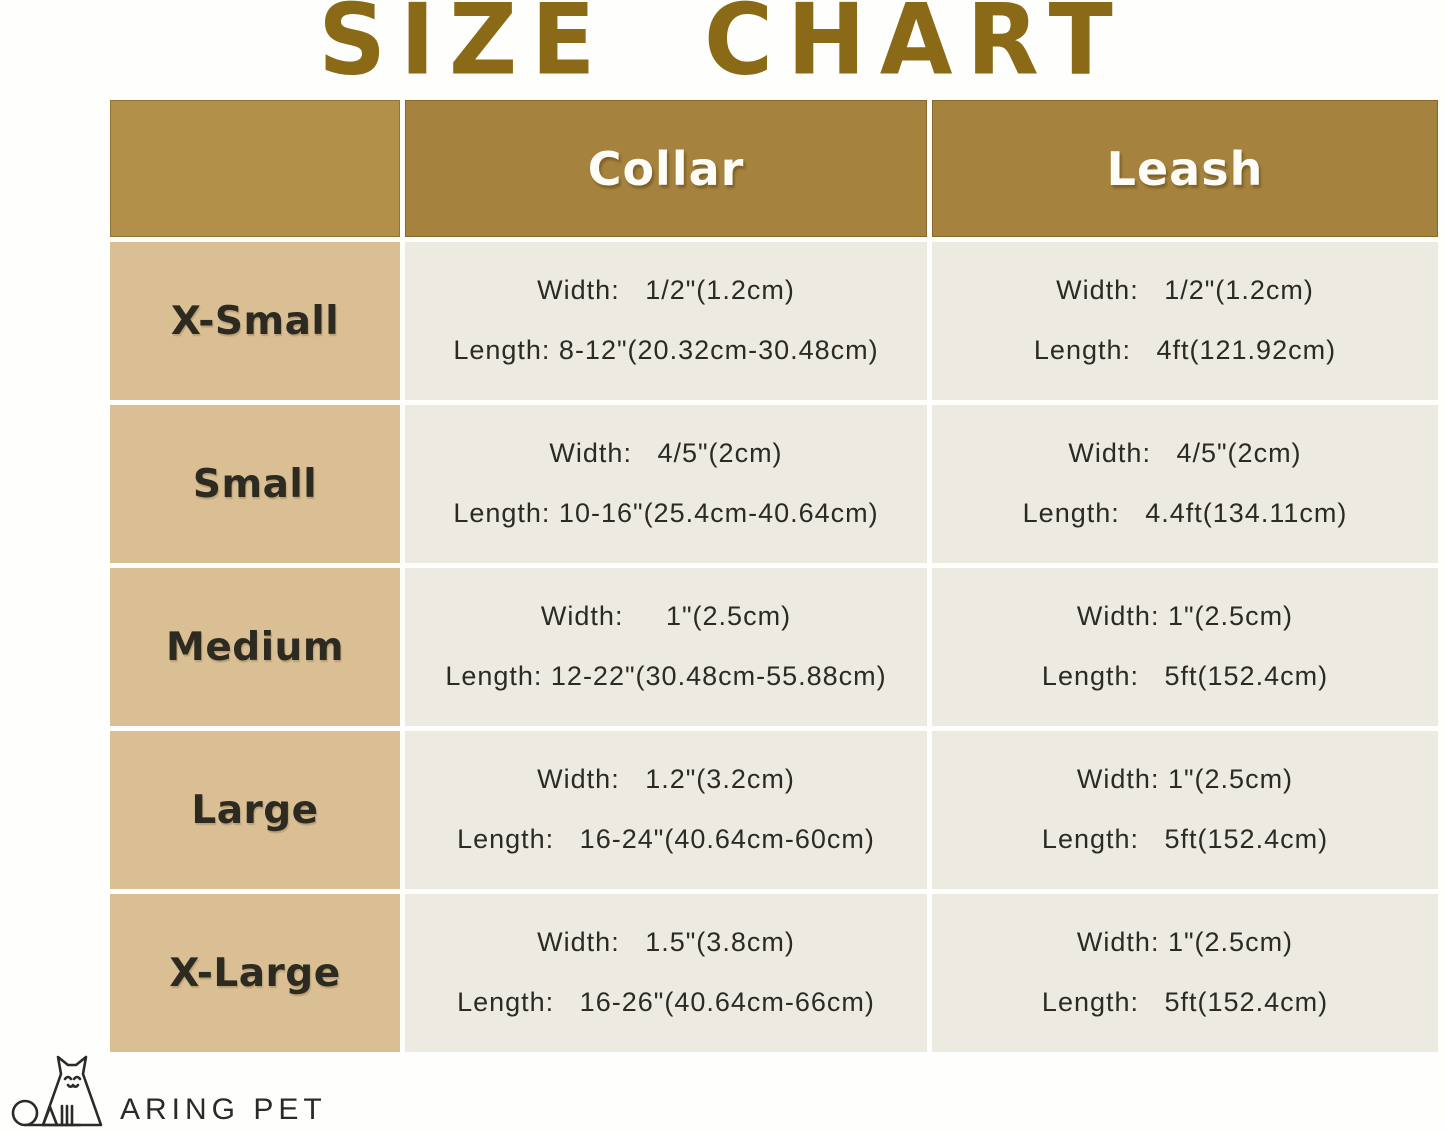 The width and height of the screenshot is (1445, 1131). What do you see at coordinates (1185, 647) in the screenshot?
I see `leash-cell-medium: Width: 1"(2.5cm) Length: 5ft(152.4cm)` at bounding box center [1185, 647].